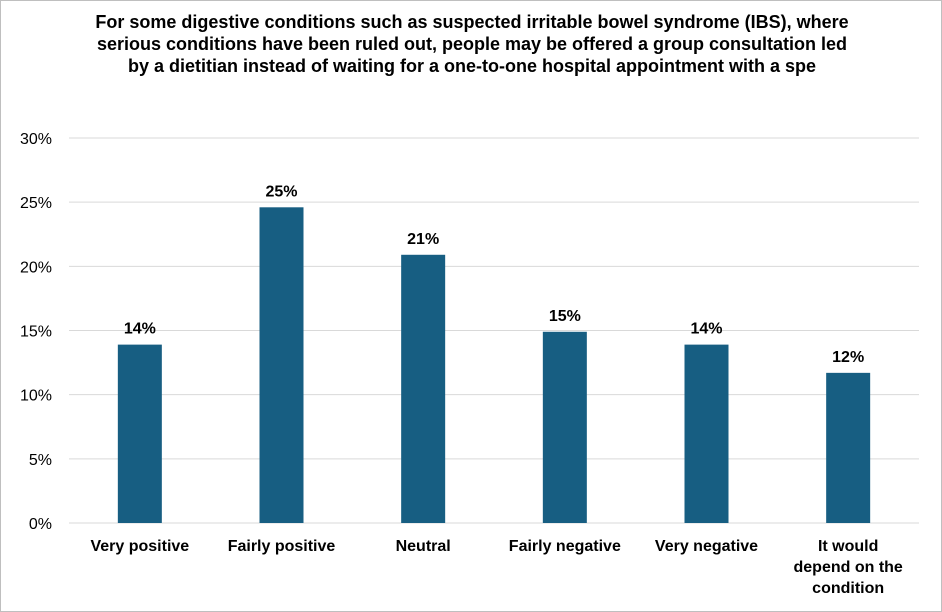 This screenshot has width=942, height=612. I want to click on x-category-label: It would, so click(848, 546).